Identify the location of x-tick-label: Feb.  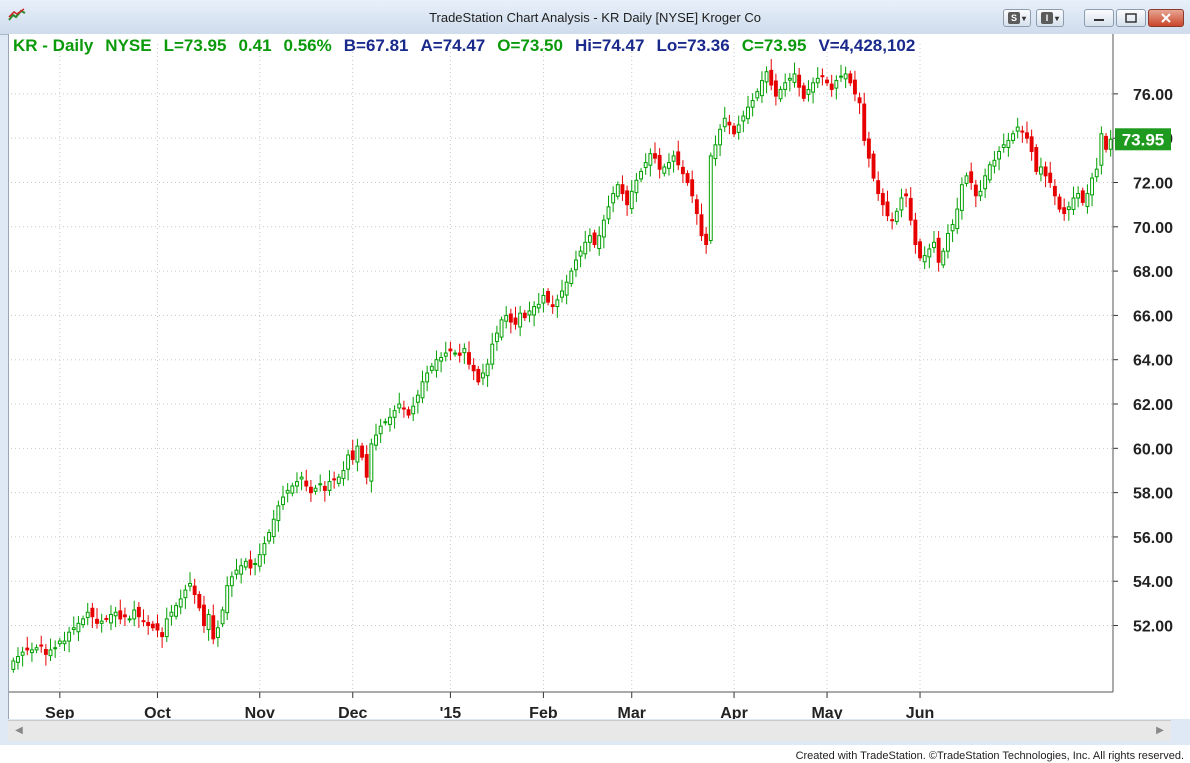
(543, 712).